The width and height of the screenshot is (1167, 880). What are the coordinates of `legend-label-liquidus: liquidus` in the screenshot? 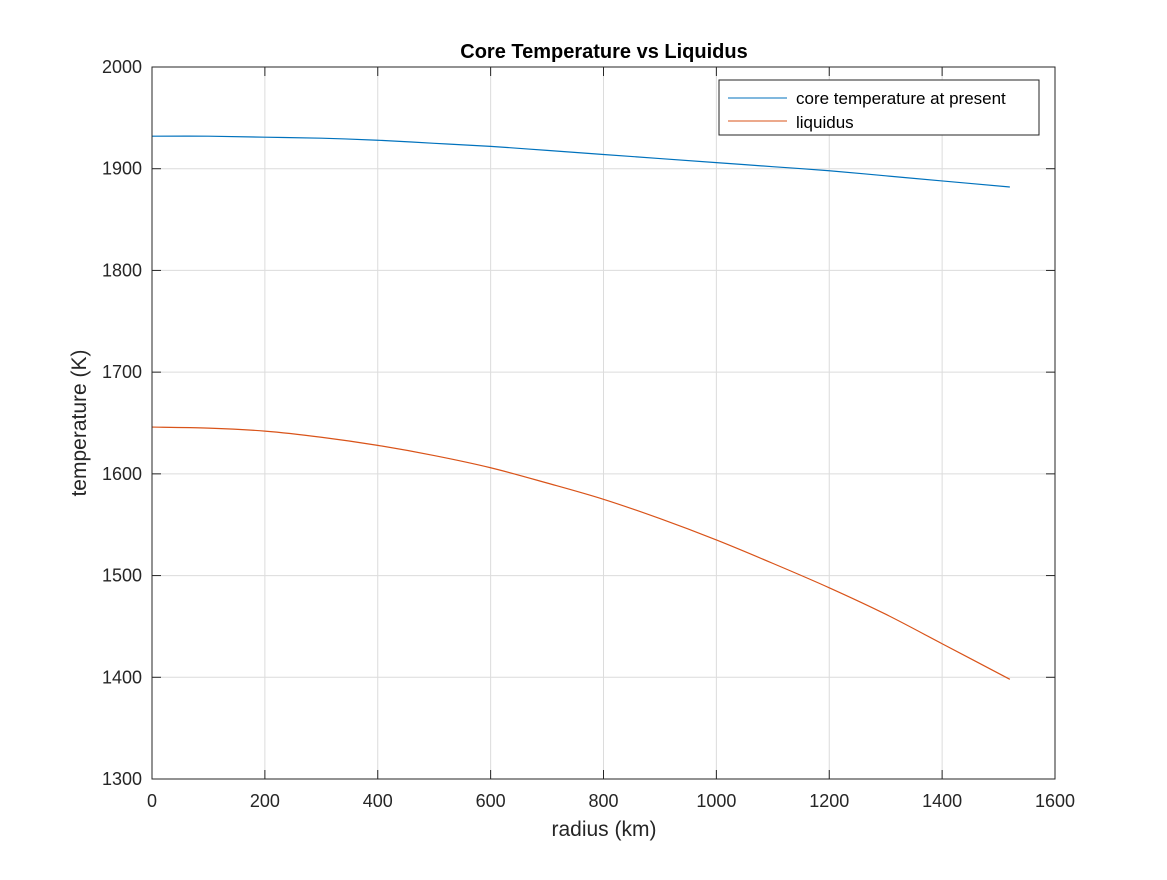 It's located at (825, 122).